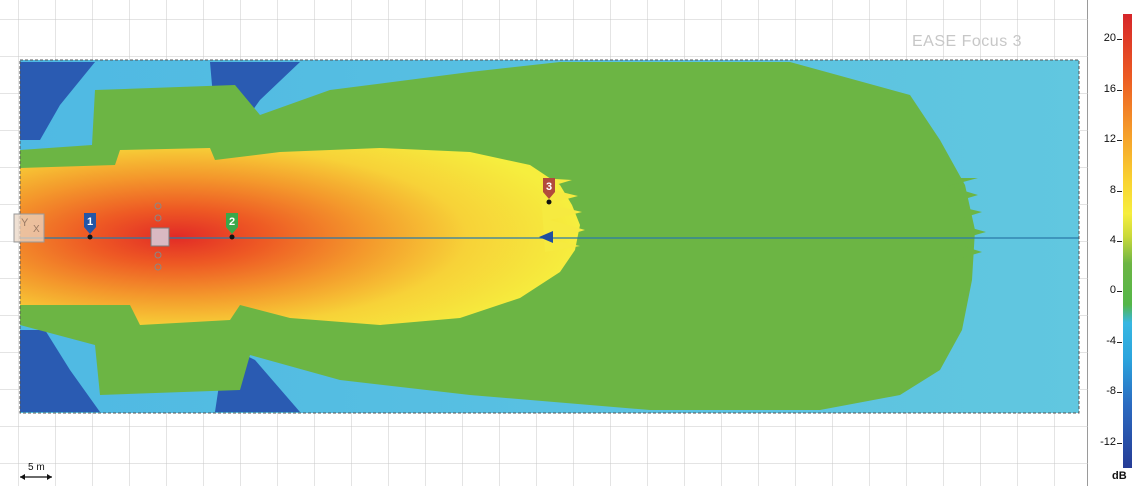 Image resolution: width=1139 pixels, height=486 pixels. Describe the element at coordinates (1108, 441) in the screenshot. I see `legend-tick-label: -12` at that location.